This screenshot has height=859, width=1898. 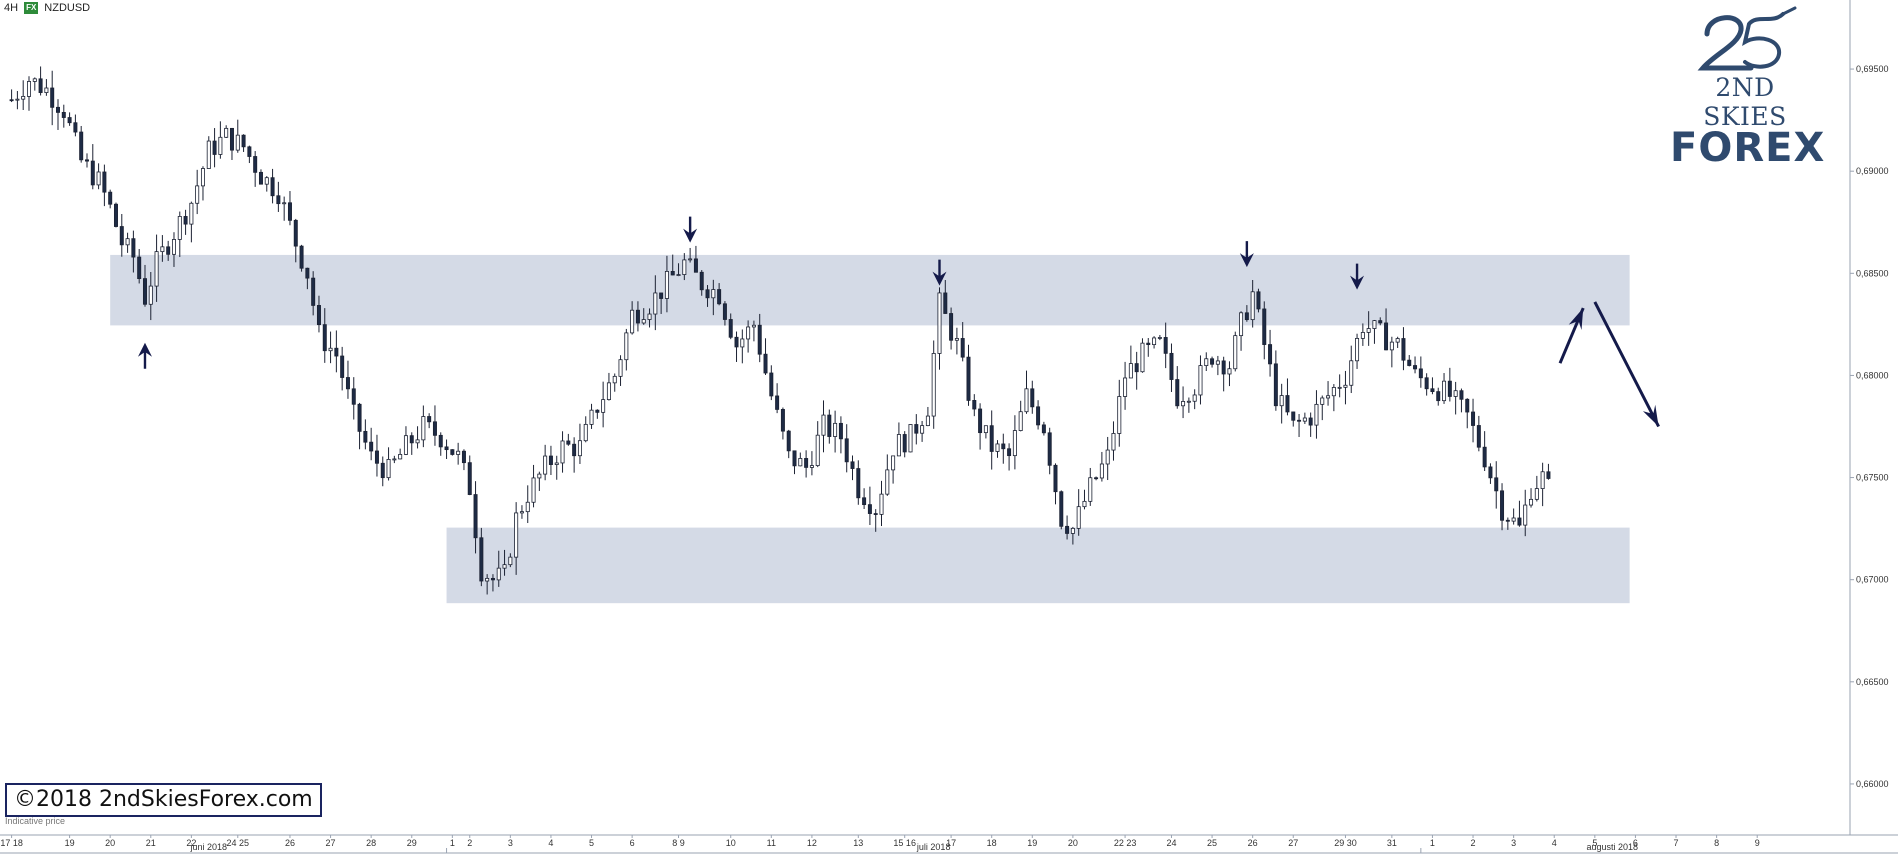 What do you see at coordinates (1554, 843) in the screenshot?
I see `x-tick-label: 4` at bounding box center [1554, 843].